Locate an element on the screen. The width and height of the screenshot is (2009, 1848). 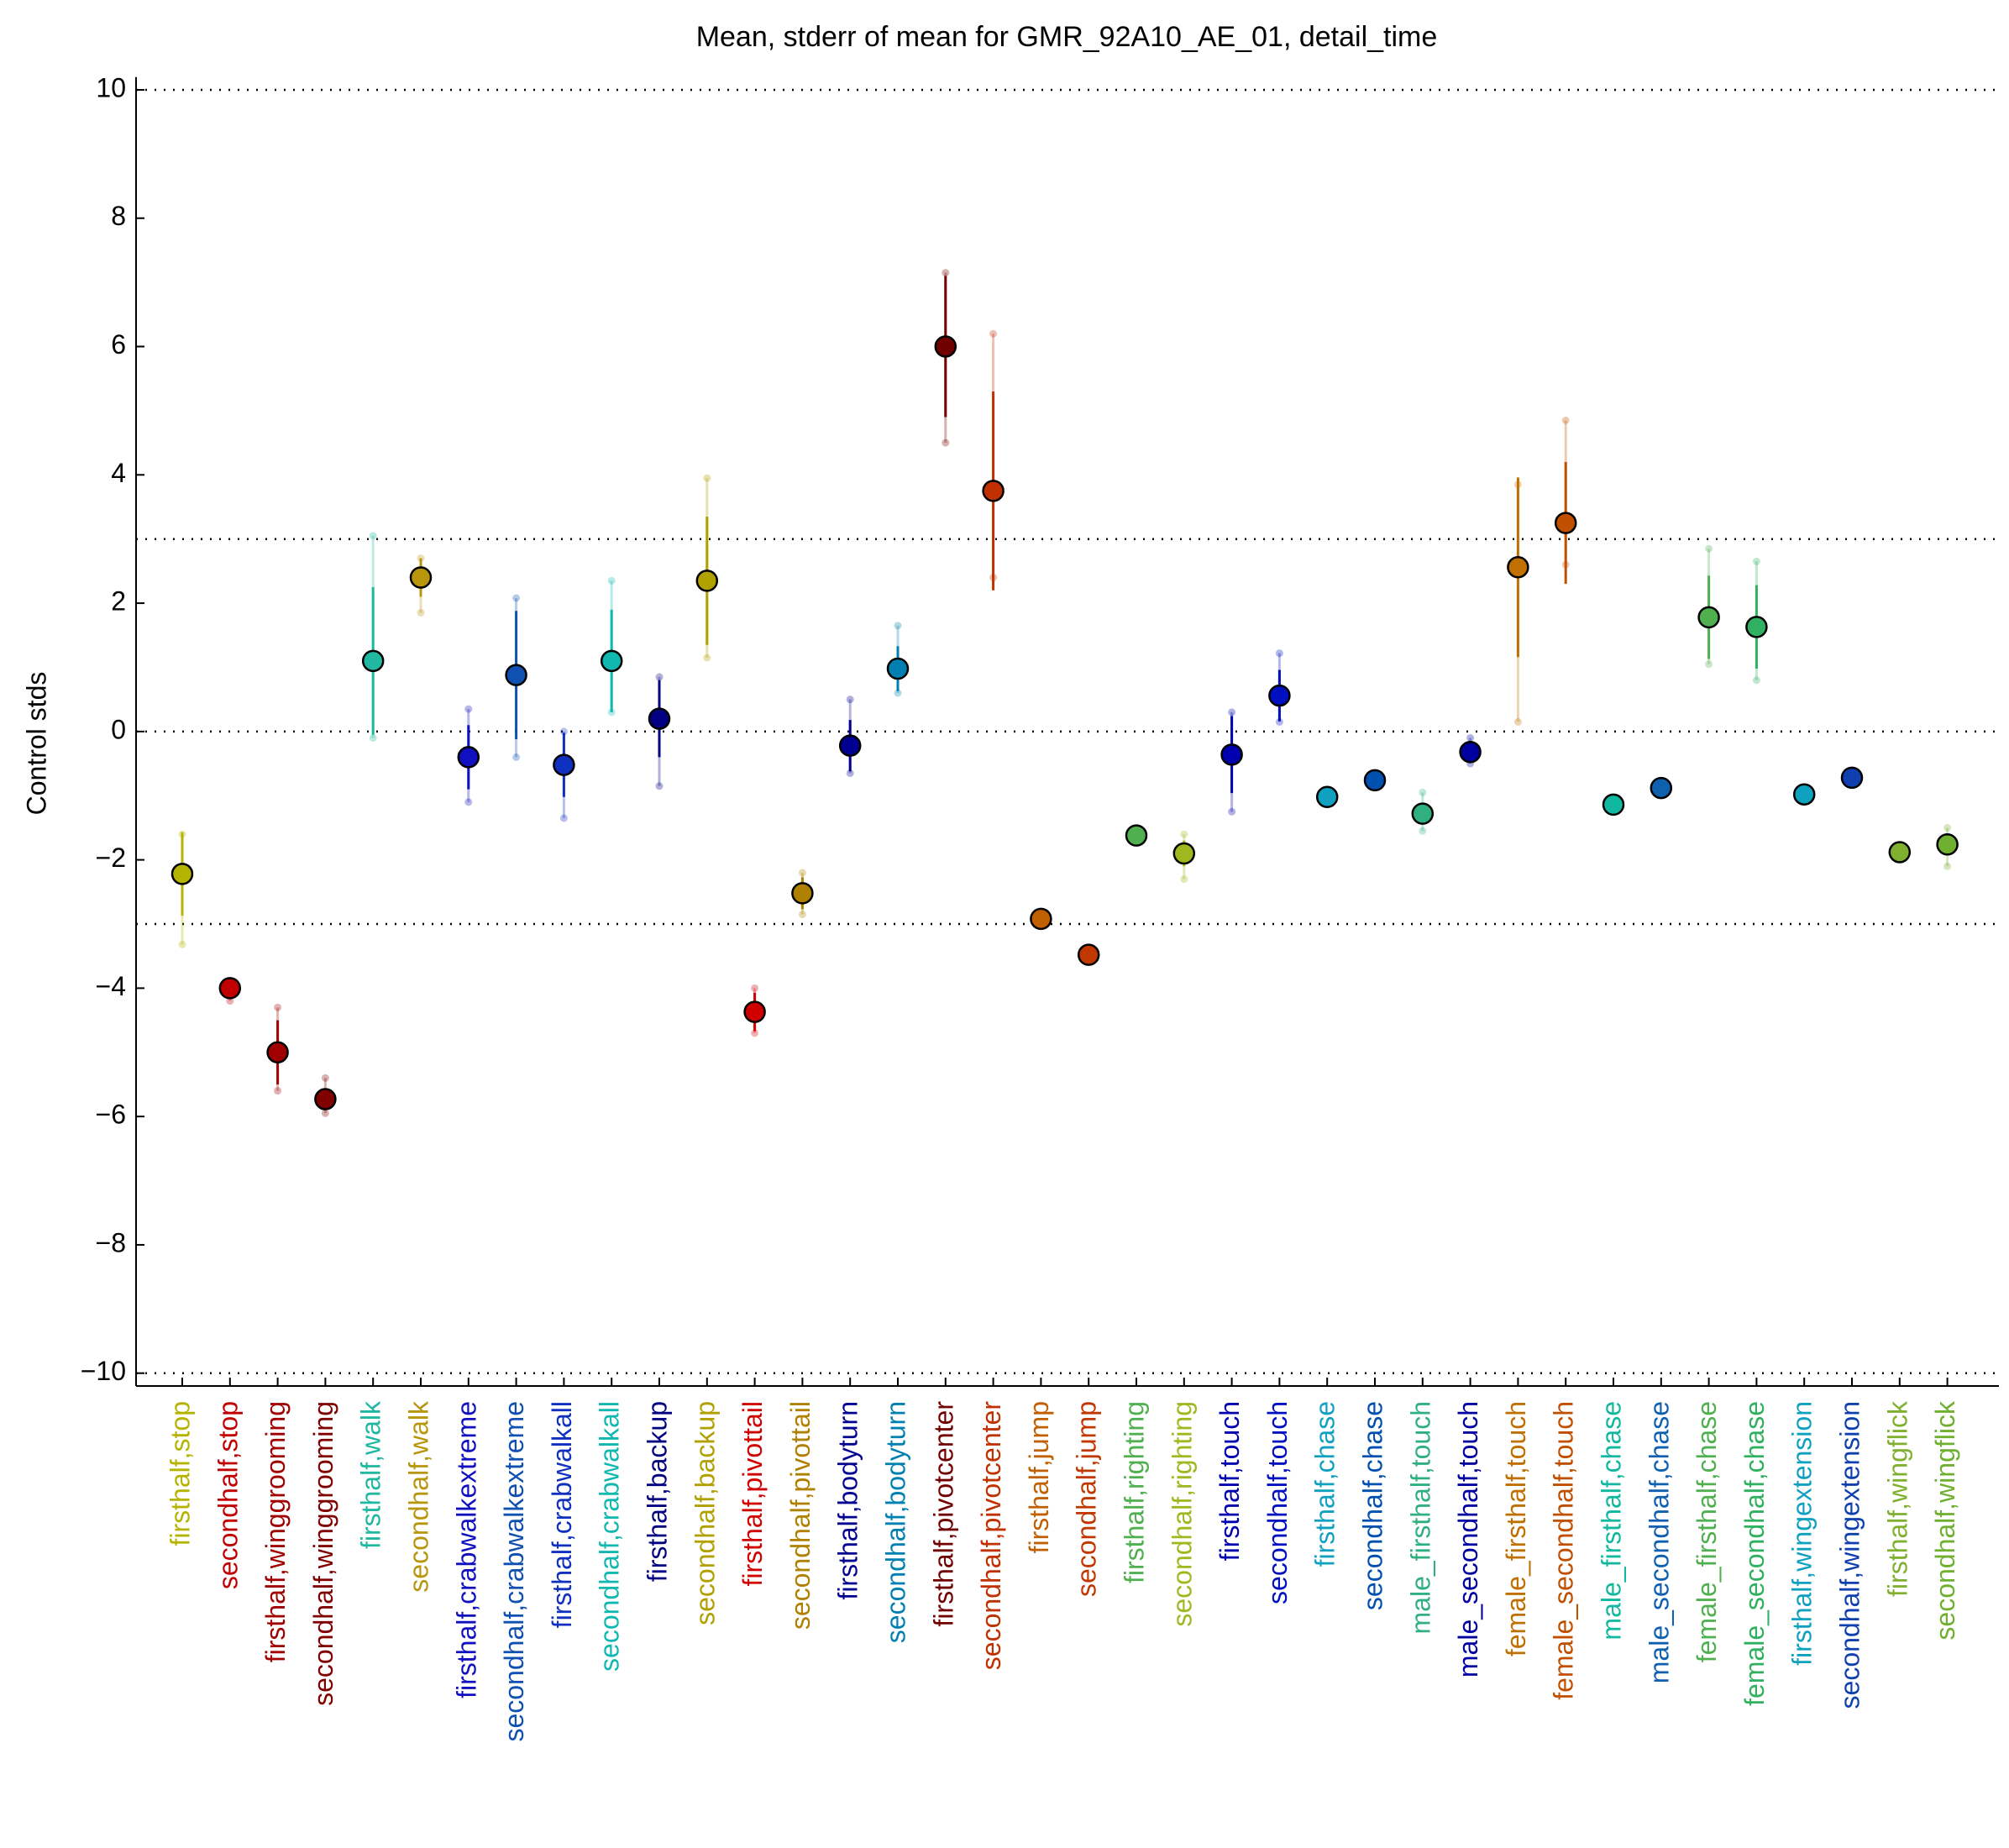
y-tick-label: 0 is located at coordinates (118, 729).